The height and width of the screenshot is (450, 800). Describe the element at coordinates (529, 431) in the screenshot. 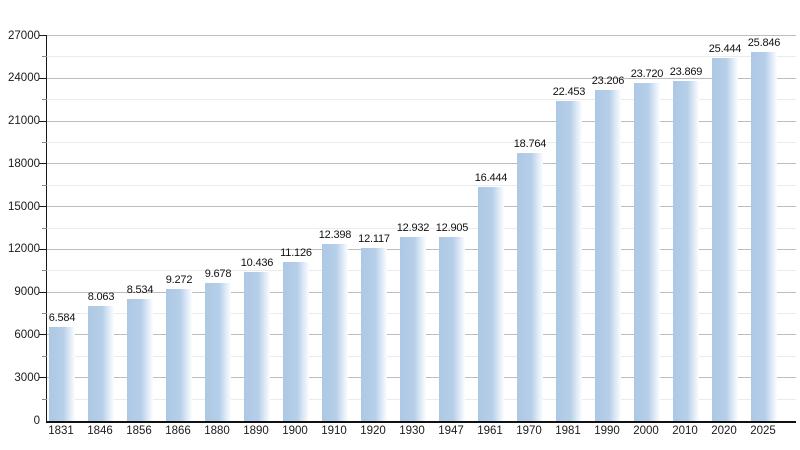

I see `x-axis-tick-label: 1970` at that location.